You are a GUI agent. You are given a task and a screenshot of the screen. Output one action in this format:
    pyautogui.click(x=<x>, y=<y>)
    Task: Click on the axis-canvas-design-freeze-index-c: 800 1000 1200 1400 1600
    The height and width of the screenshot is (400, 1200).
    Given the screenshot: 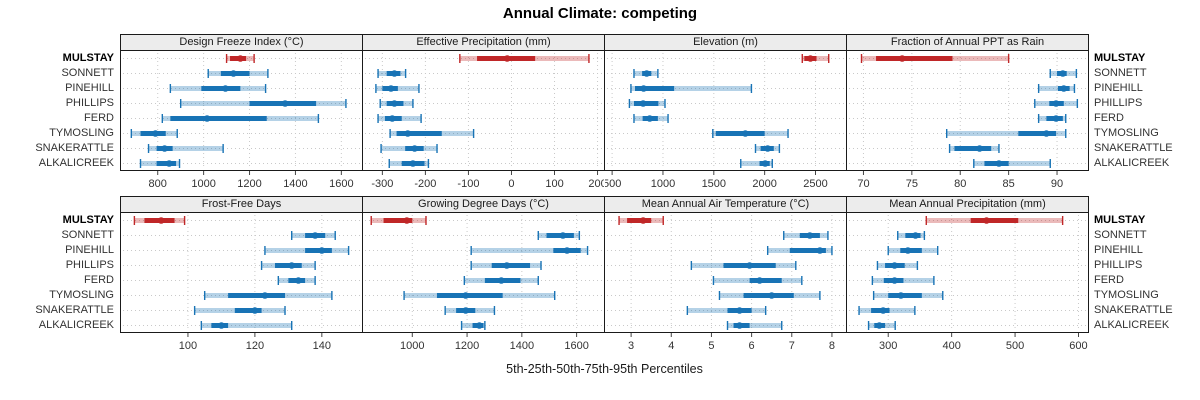 What is the action you would take?
    pyautogui.click(x=251, y=180)
    